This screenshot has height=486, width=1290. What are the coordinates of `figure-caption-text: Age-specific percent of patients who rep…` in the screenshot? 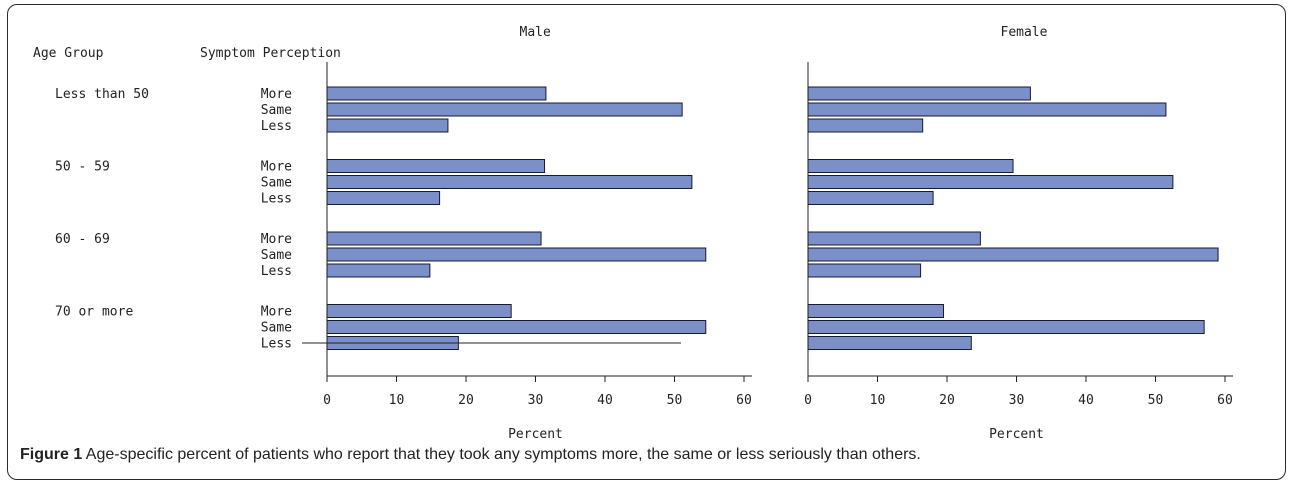 It's located at (503, 454).